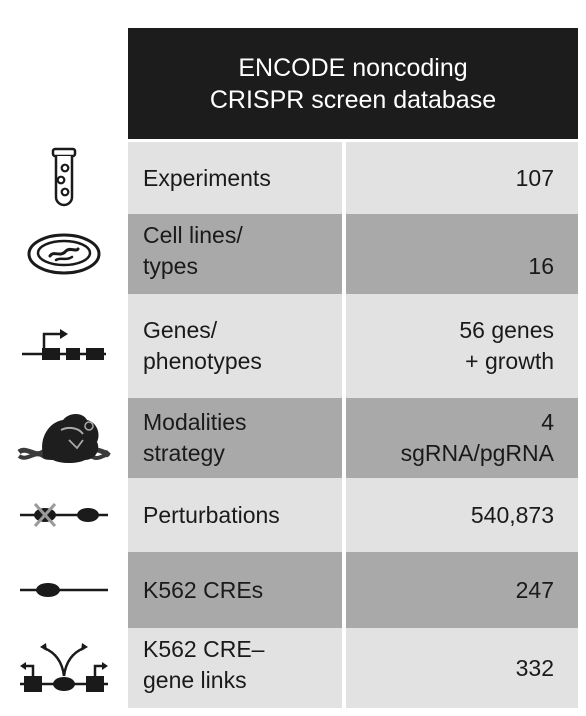  What do you see at coordinates (235, 590) in the screenshot?
I see `row-label: K562 CREs` at bounding box center [235, 590].